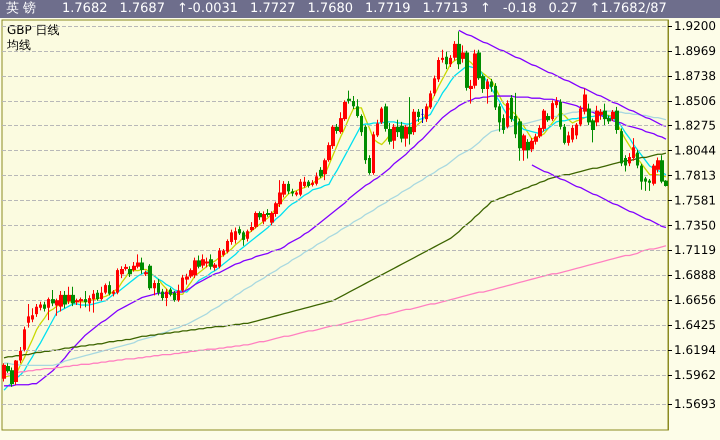  Describe the element at coordinates (207, 8) in the screenshot. I see `text: ↑-0.0031` at that location.